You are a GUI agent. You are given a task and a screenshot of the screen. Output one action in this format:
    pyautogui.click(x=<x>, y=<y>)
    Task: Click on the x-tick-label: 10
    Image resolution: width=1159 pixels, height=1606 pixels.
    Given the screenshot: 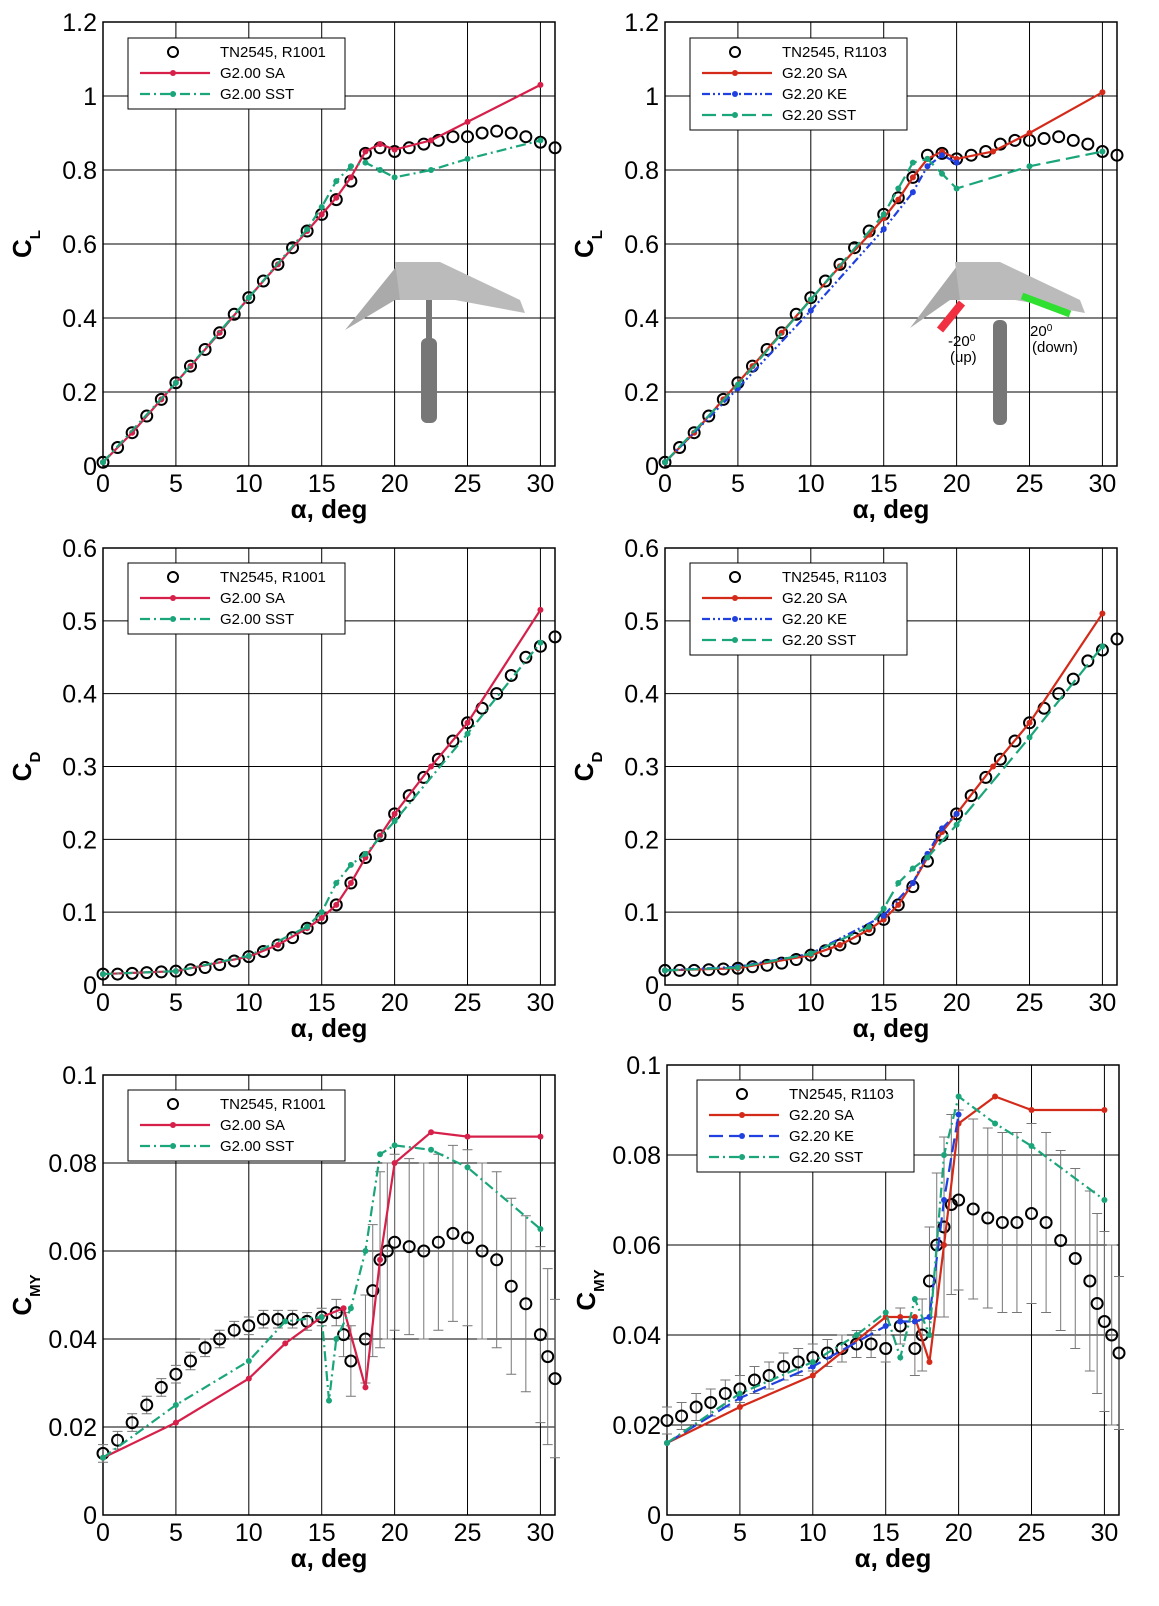 What is the action you would take?
    pyautogui.click(x=811, y=1003)
    